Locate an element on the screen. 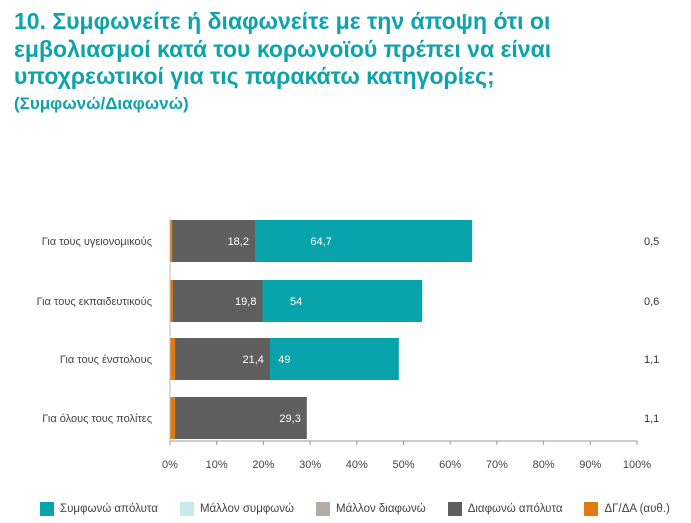 This screenshot has width=691, height=523. legend-item: Συμφωνώ απόλυτα is located at coordinates (99, 509).